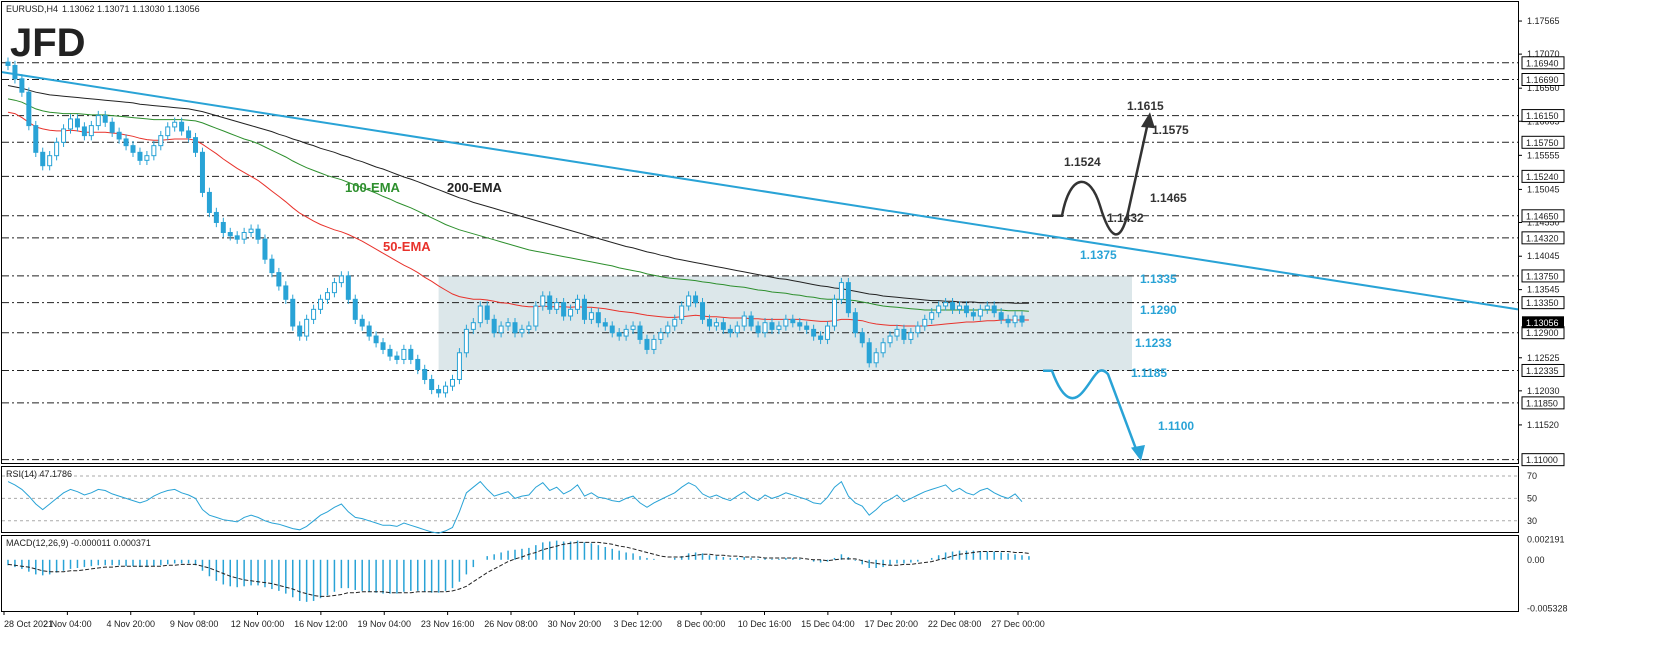  I want to click on level-price-label: 1.12335, so click(1542, 371).